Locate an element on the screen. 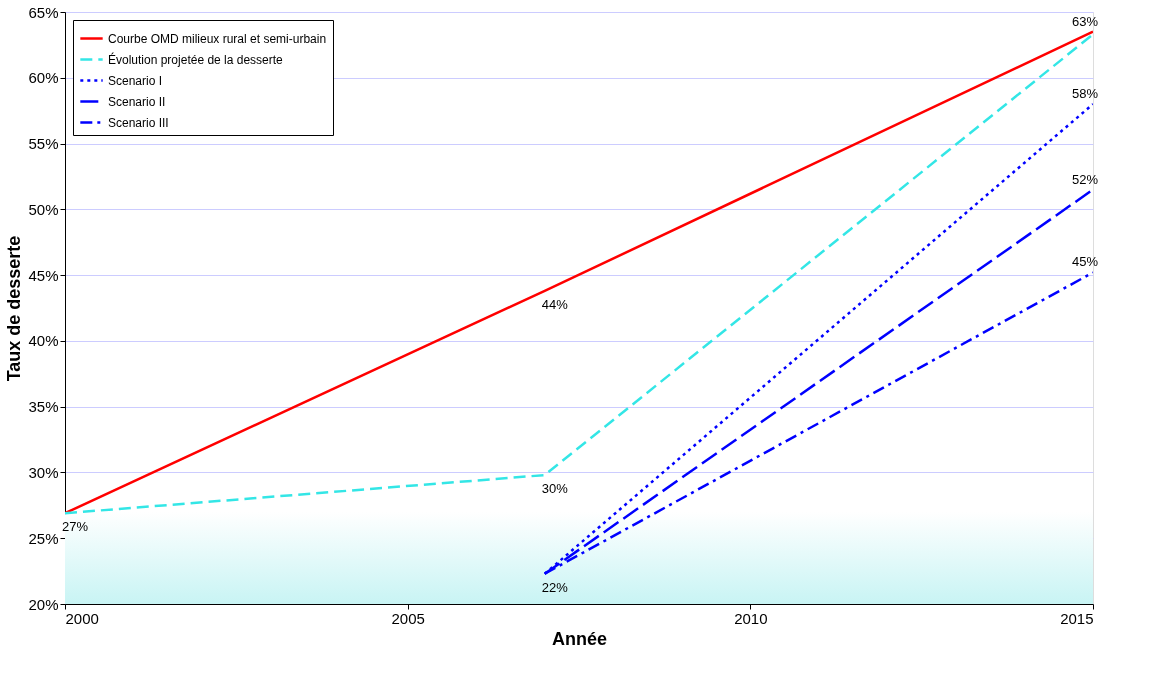 This screenshot has height=698, width=1156. data-label: 45% is located at coordinates (1085, 262).